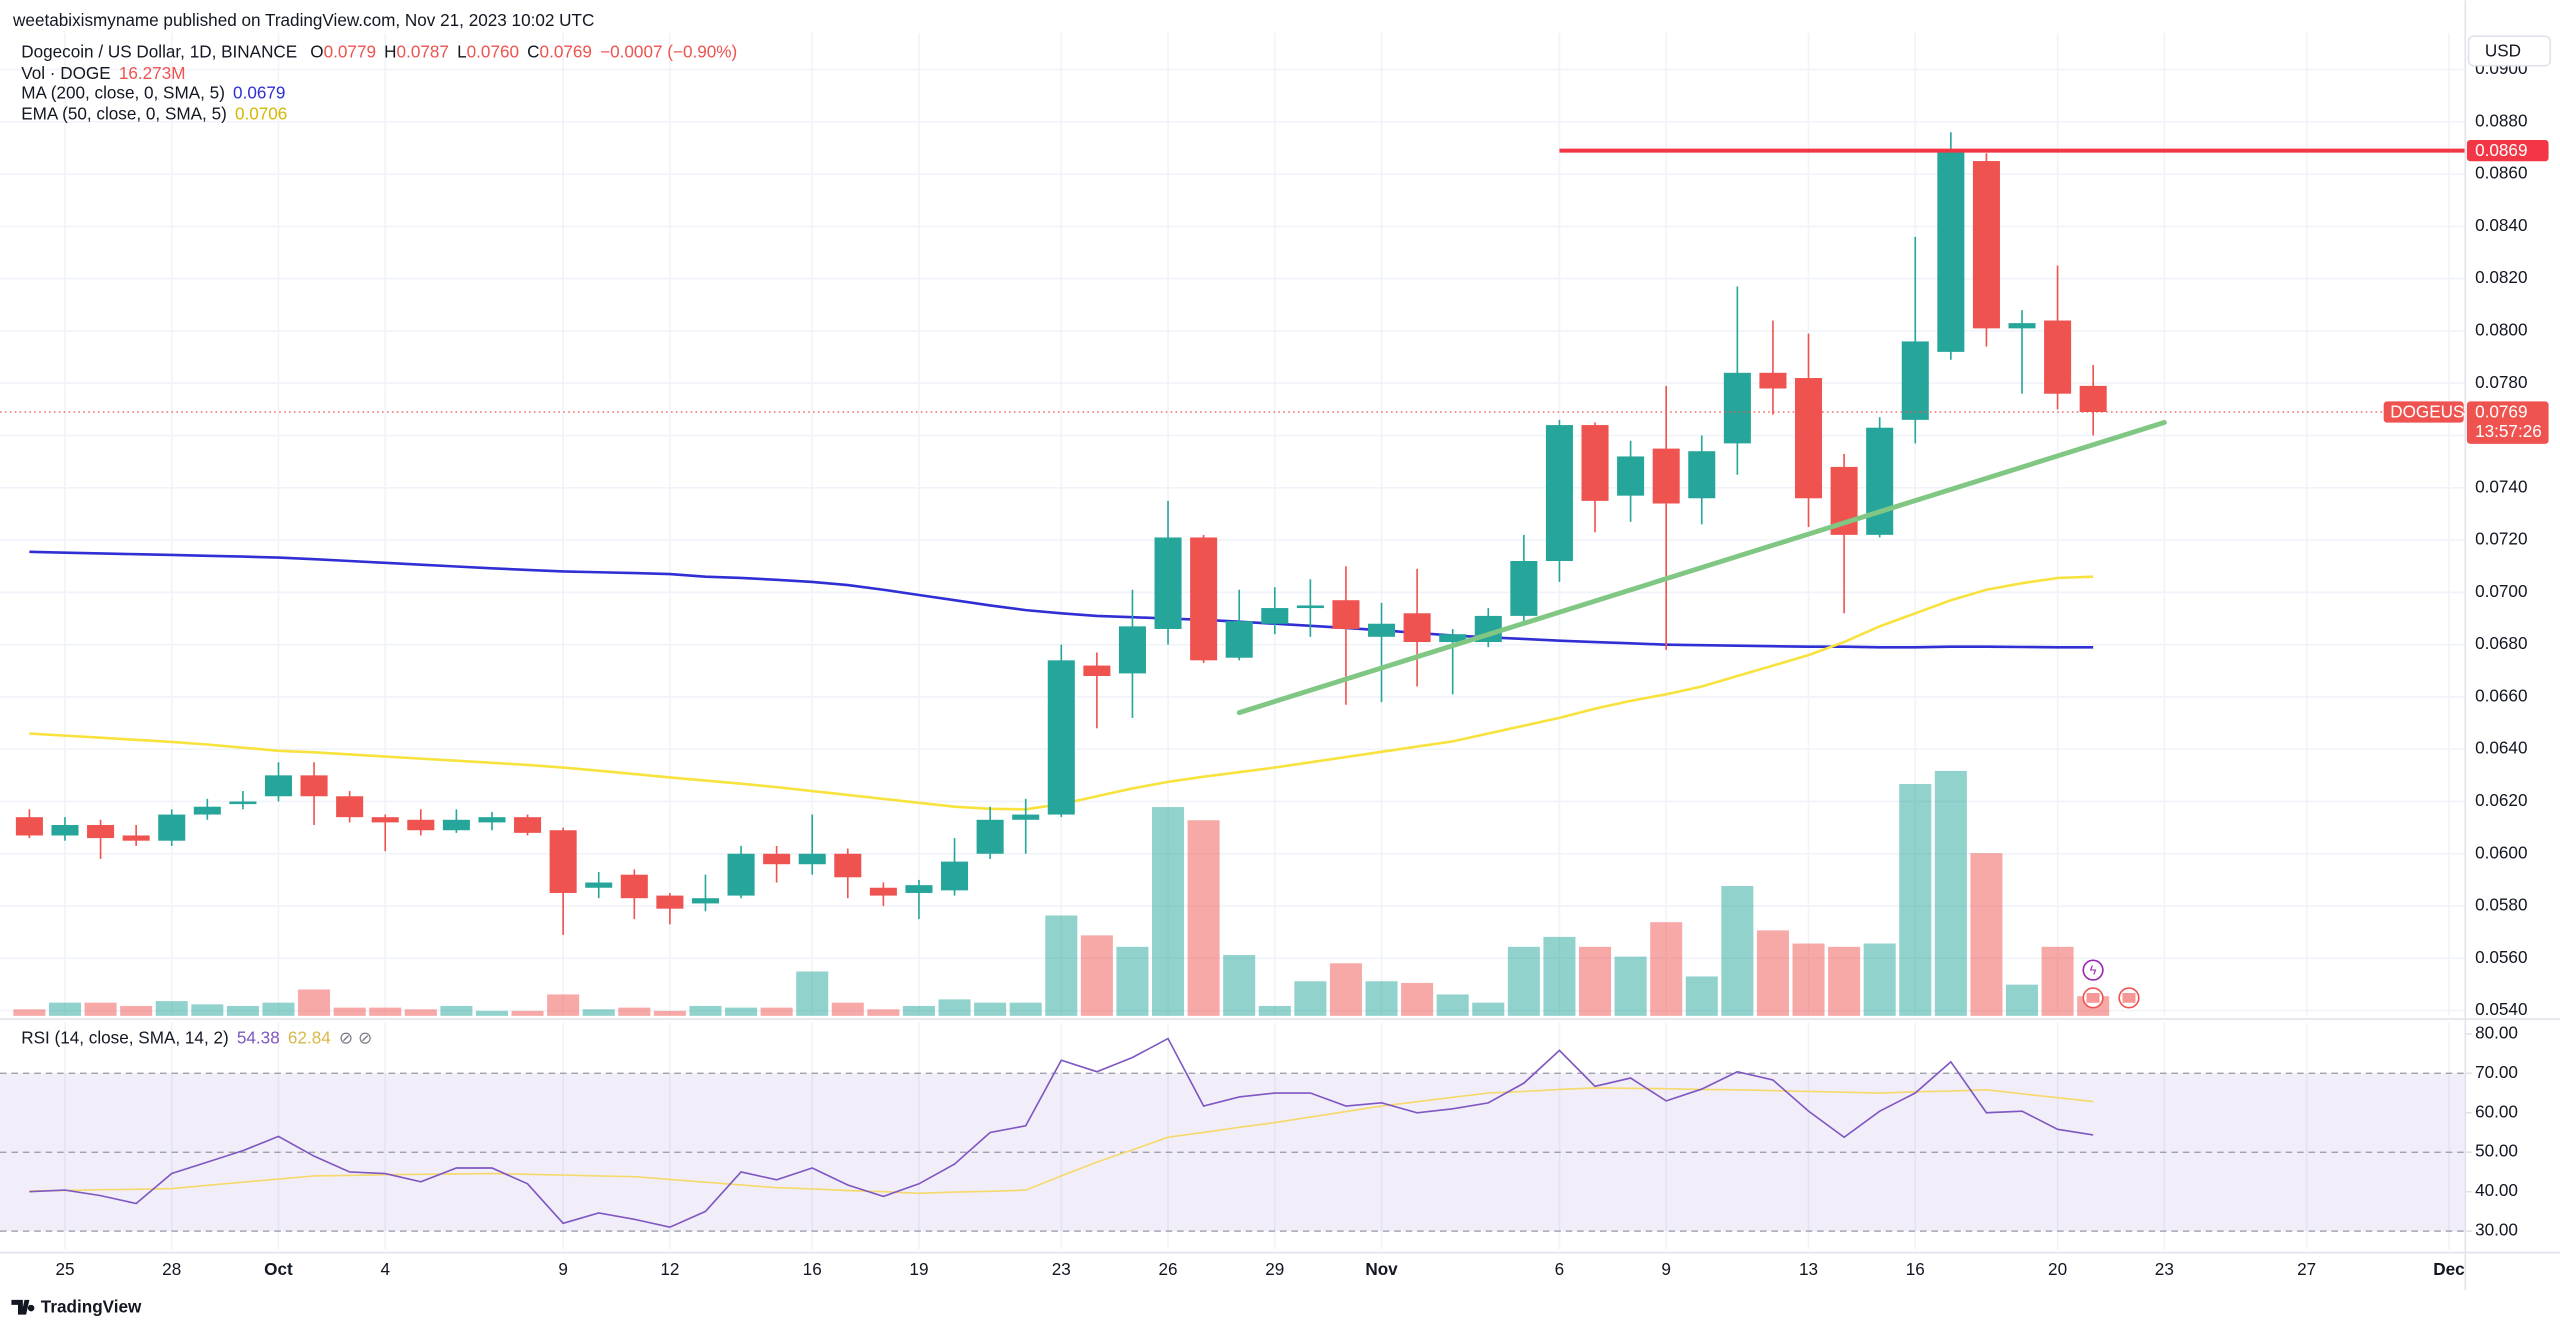 This screenshot has height=1328, width=2560. I want to click on rsi-tick-label: 80.00, so click(2496, 1032).